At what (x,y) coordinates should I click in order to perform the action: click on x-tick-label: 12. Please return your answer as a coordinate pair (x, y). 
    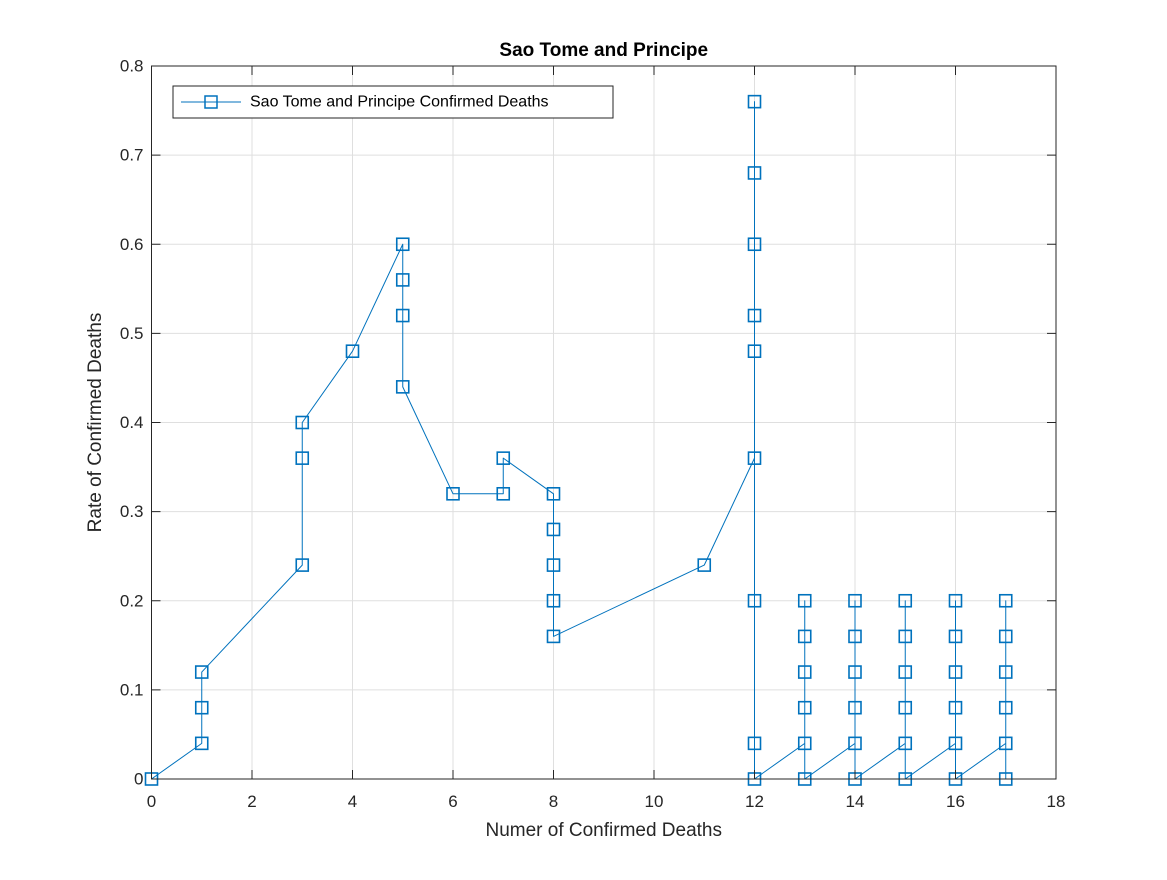
    Looking at the image, I should click on (754, 801).